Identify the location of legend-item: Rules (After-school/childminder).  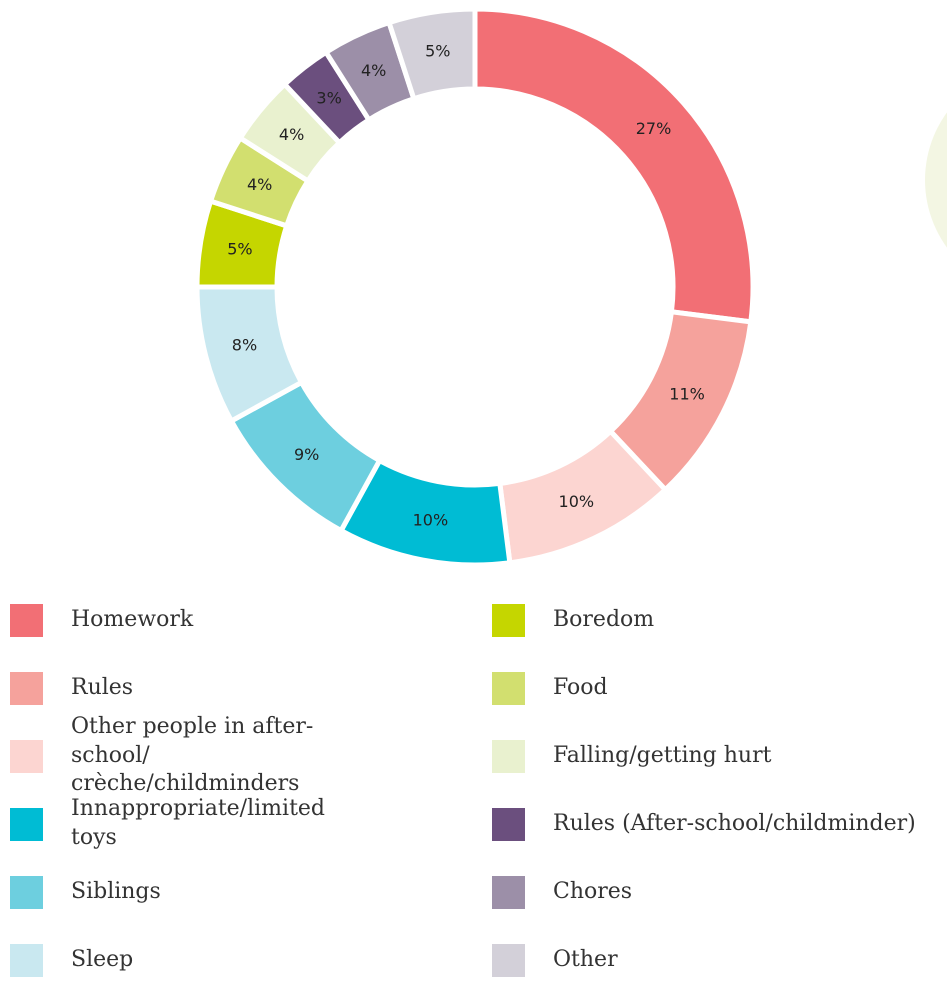
(704, 824).